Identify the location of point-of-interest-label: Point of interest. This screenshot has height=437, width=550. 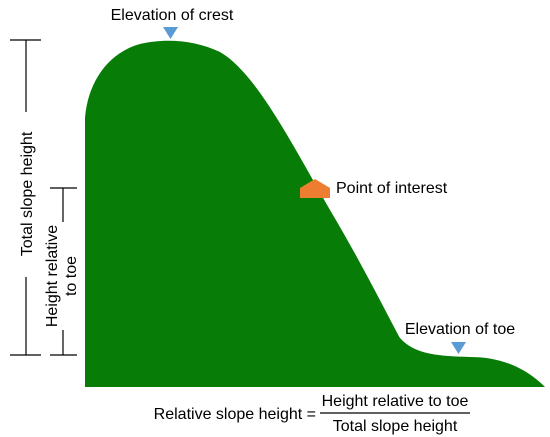
(392, 188).